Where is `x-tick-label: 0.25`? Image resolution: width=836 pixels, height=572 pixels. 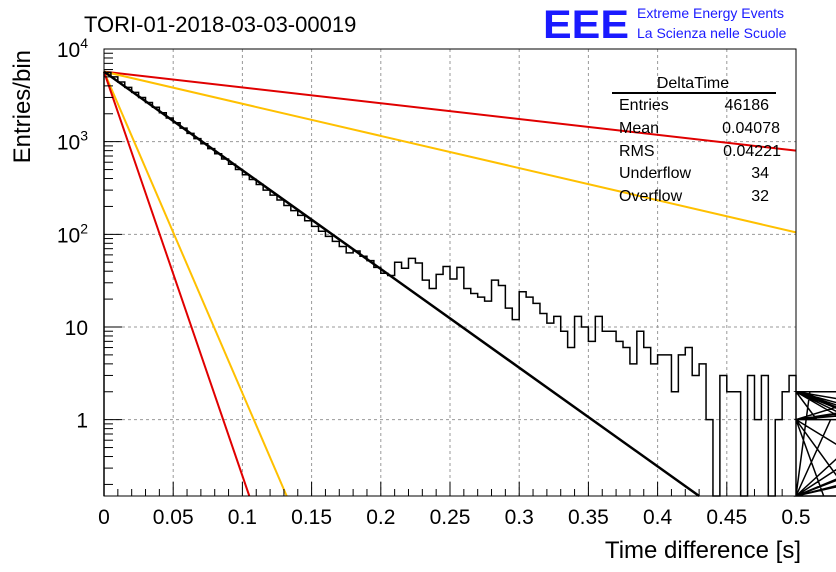 x-tick-label: 0.25 is located at coordinates (450, 517).